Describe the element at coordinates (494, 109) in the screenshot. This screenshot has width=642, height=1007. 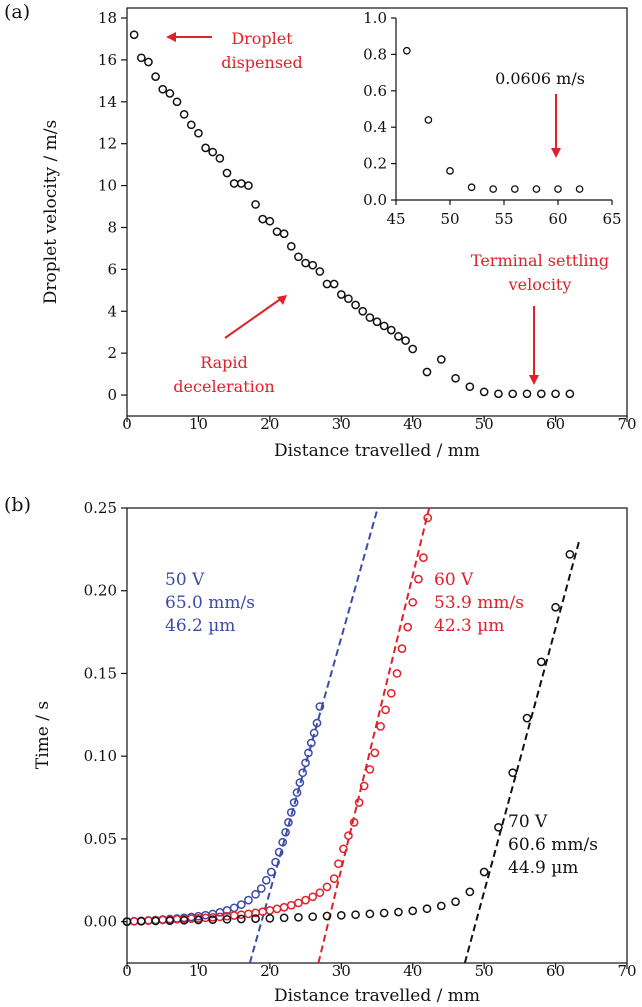
I see `inset-background` at that location.